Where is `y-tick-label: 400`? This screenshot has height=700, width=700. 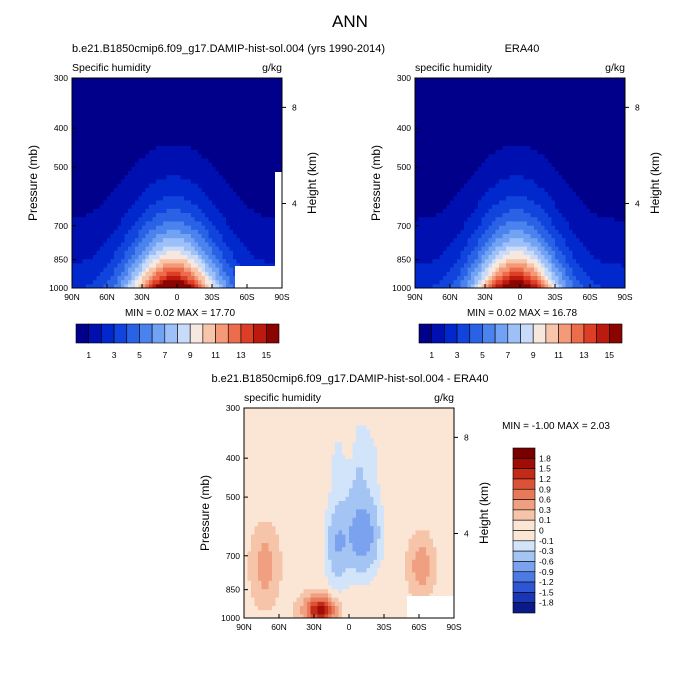
y-tick-label: 400 is located at coordinates (61, 128).